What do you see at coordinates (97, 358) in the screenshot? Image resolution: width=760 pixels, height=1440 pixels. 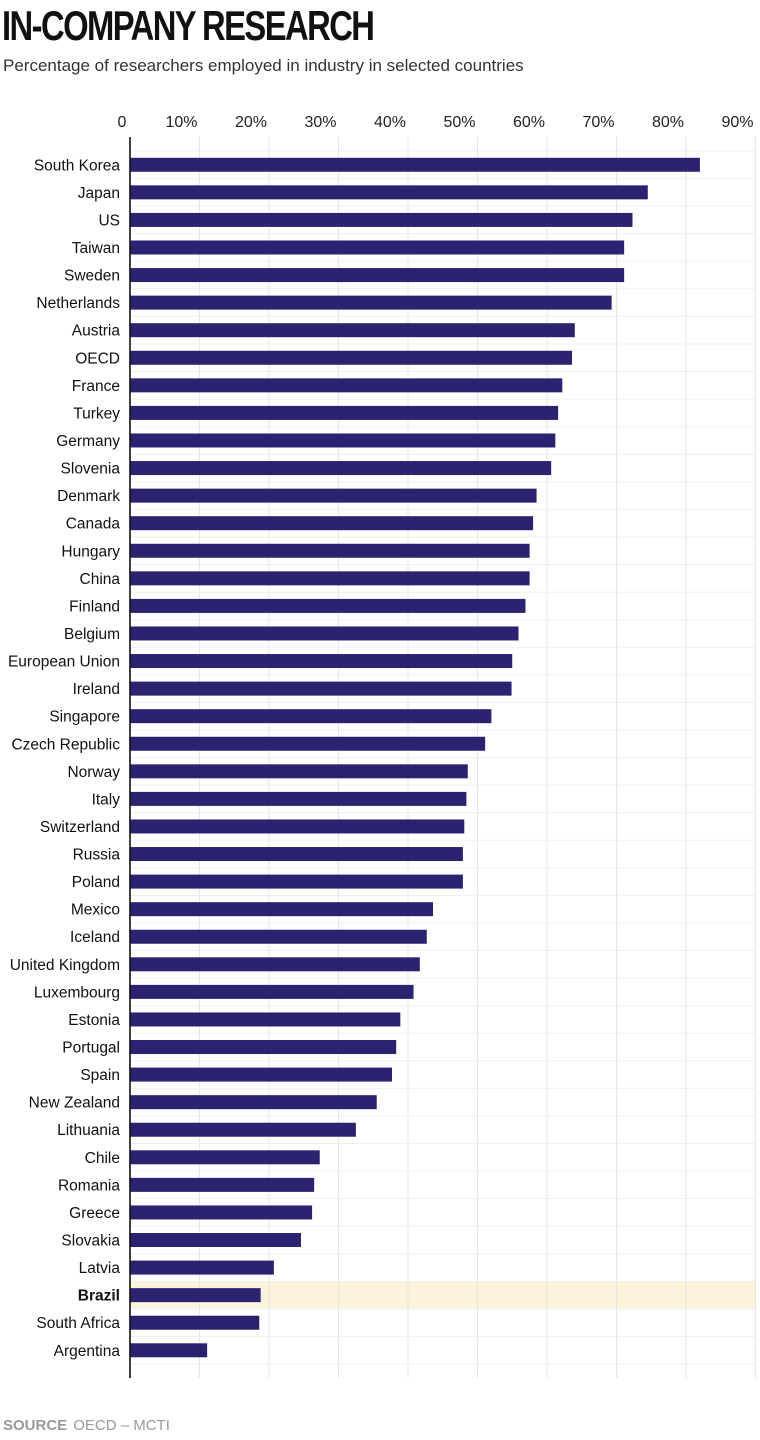 I see `category-label: OECD` at bounding box center [97, 358].